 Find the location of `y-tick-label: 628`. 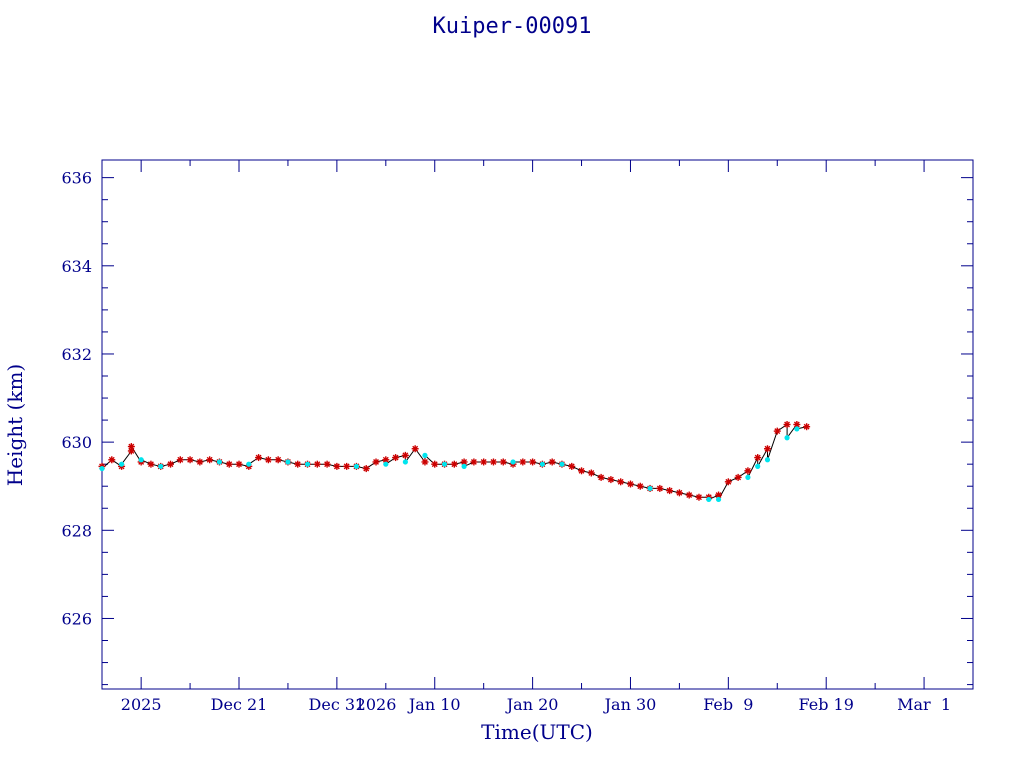

y-tick-label: 628 is located at coordinates (76, 530).